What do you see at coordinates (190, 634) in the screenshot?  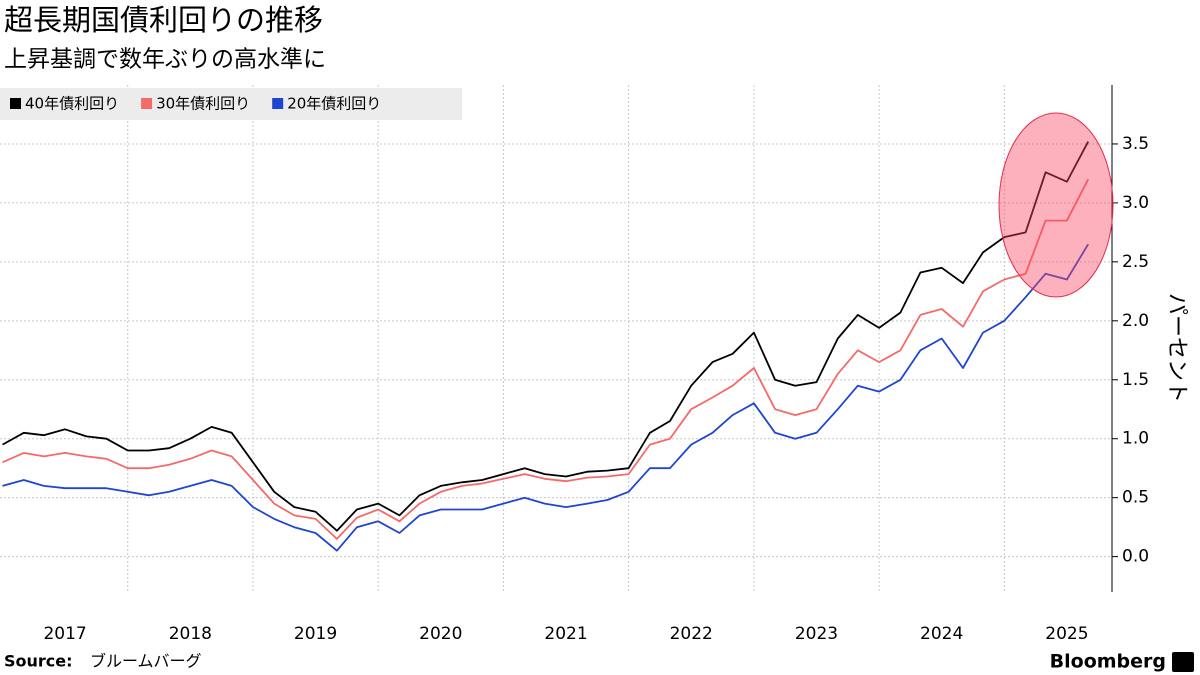 I see `x-tick-label: 2018` at bounding box center [190, 634].